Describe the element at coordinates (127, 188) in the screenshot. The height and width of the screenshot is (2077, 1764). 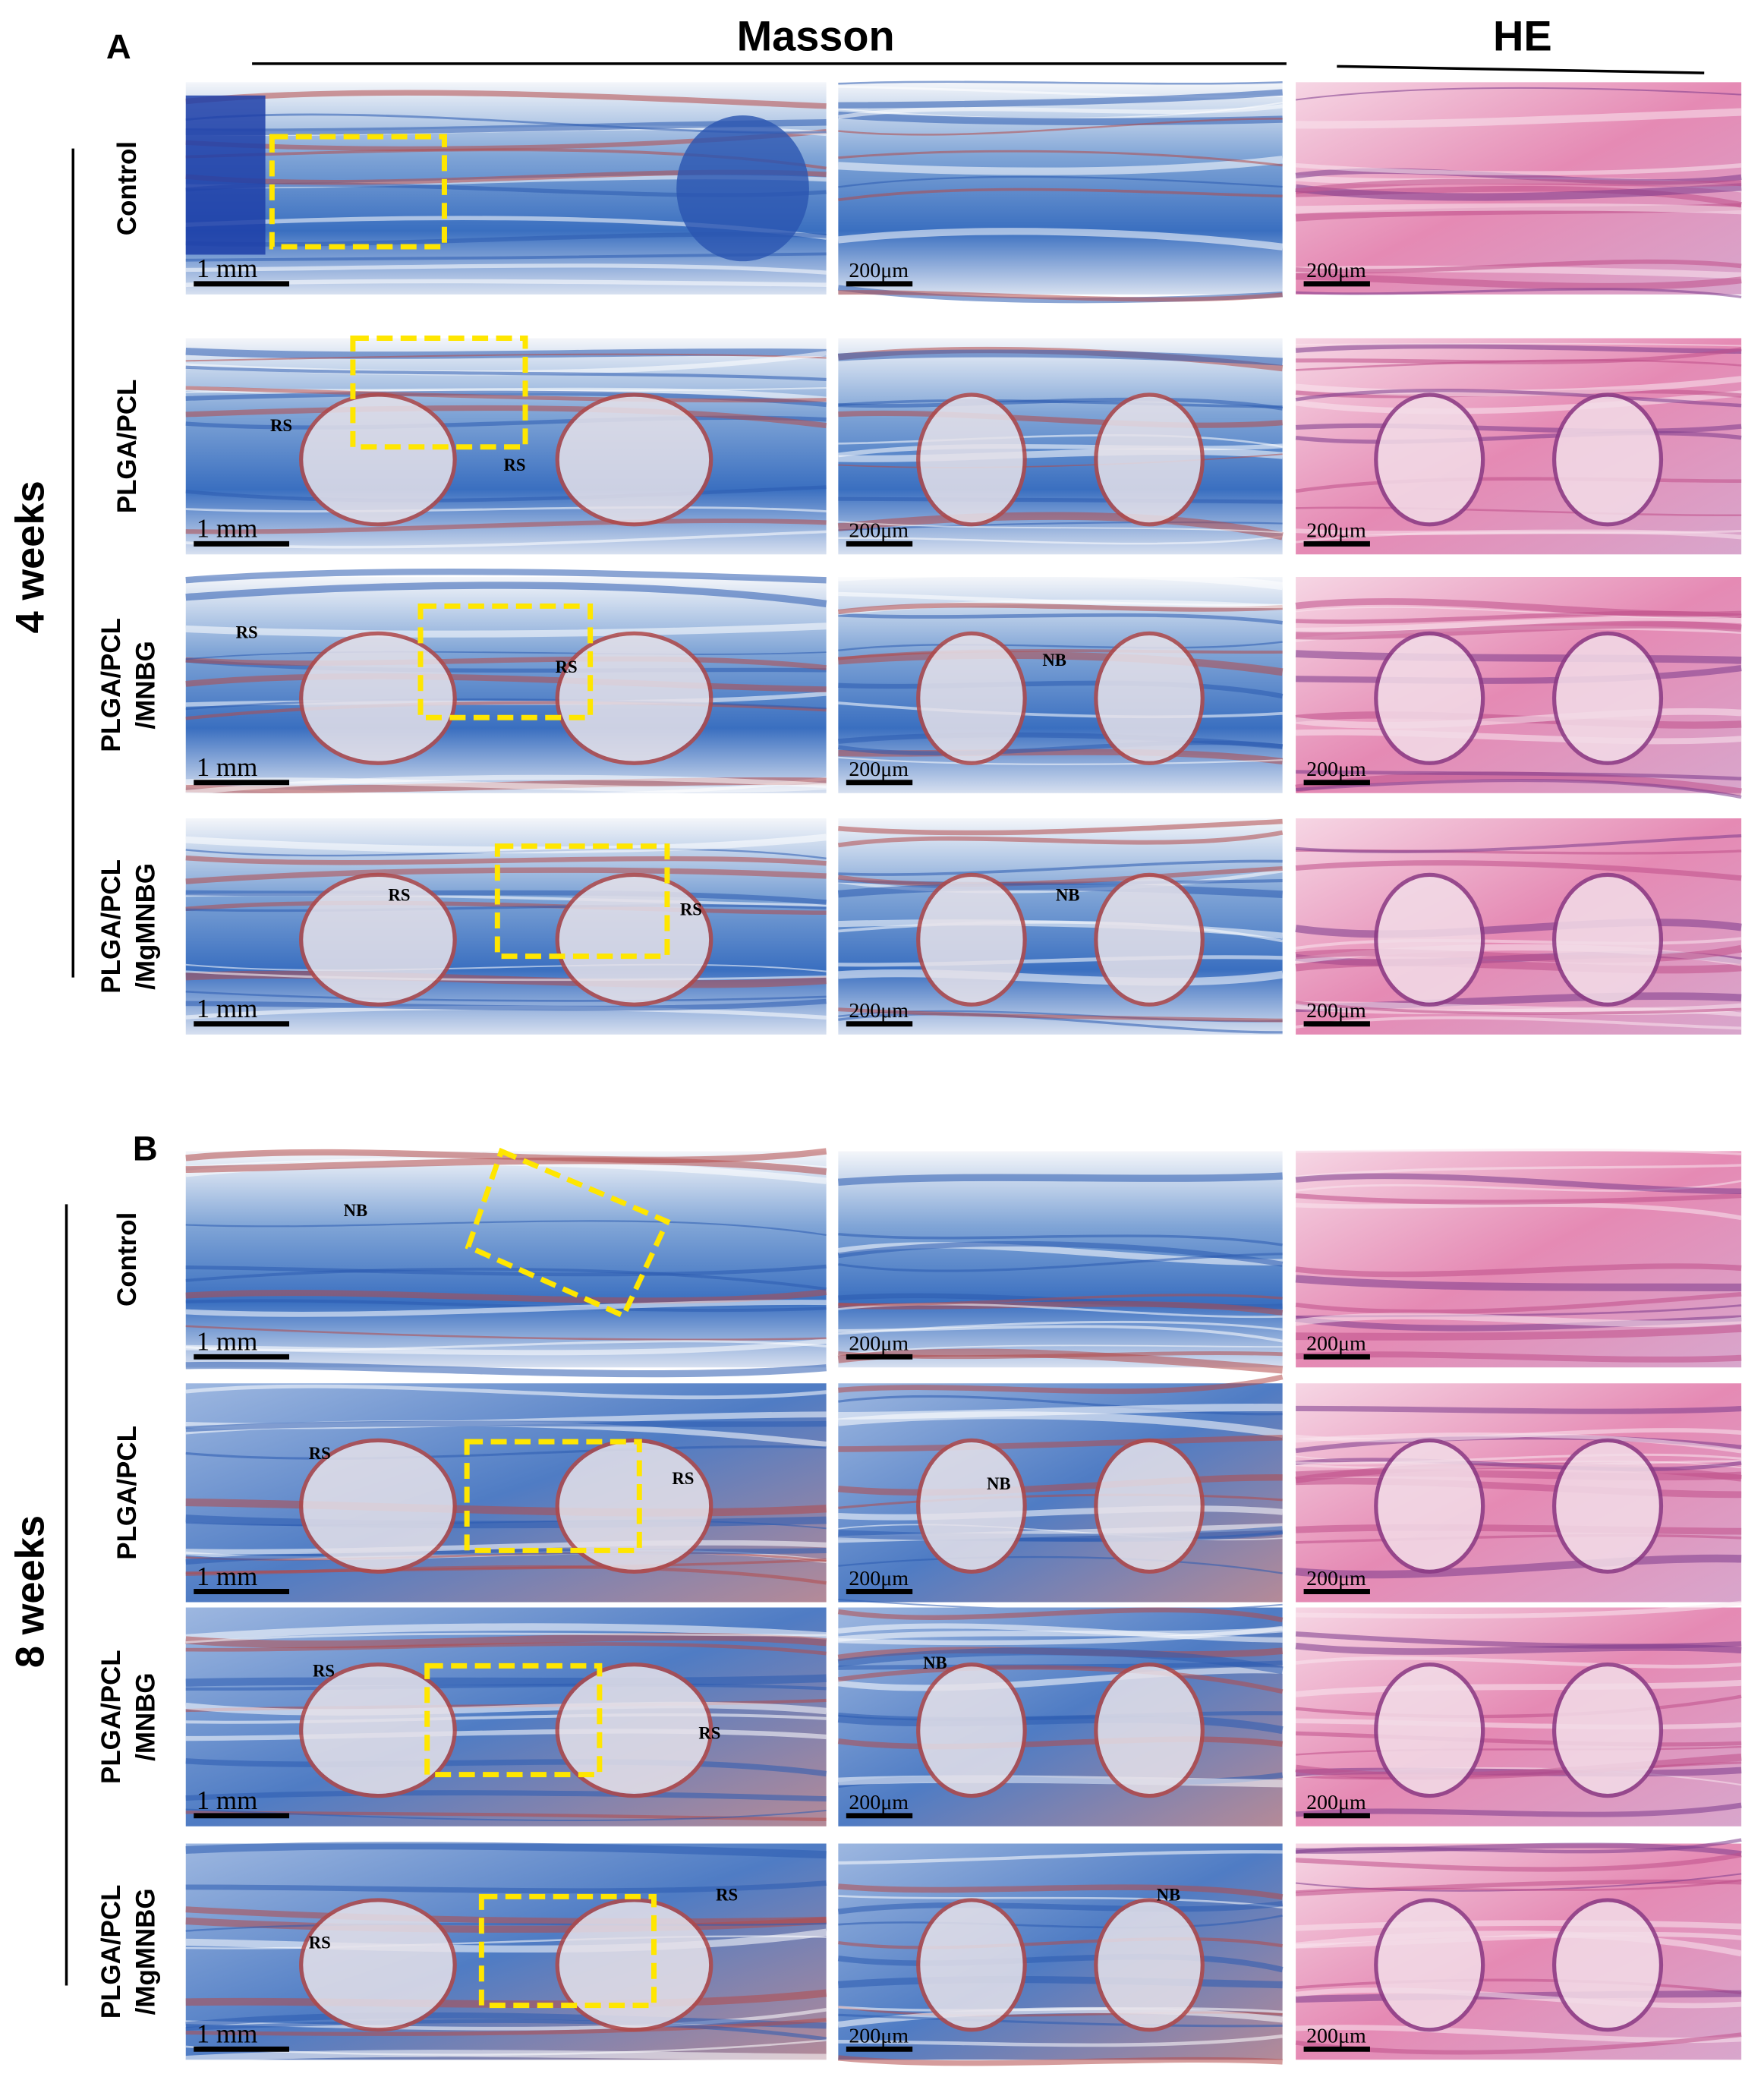
I see `row-label: Control` at that location.